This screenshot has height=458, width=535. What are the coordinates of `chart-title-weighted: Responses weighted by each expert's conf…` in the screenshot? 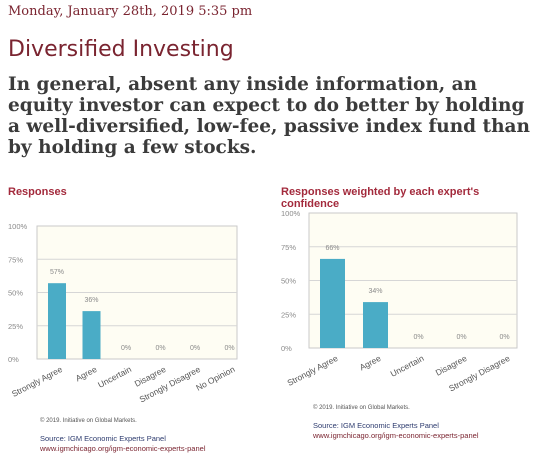 It's located at (380, 198).